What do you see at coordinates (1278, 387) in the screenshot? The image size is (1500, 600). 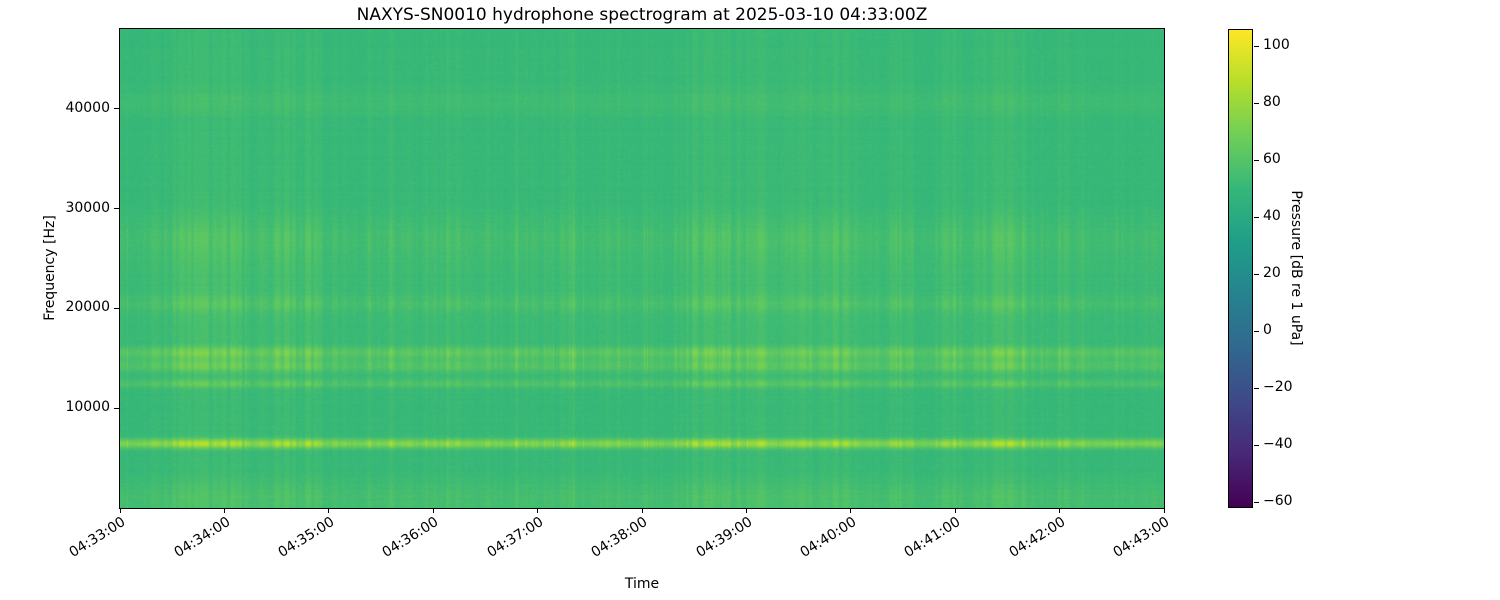 I see `colorbar-tick-label: −20` at bounding box center [1278, 387].